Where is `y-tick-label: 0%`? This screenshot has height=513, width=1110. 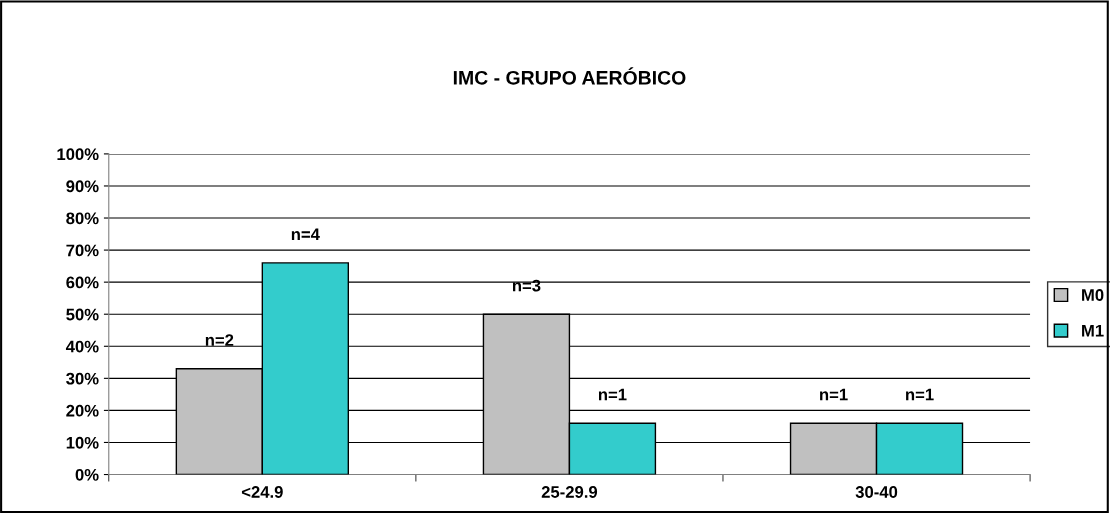
y-tick-label: 0% is located at coordinates (87, 474).